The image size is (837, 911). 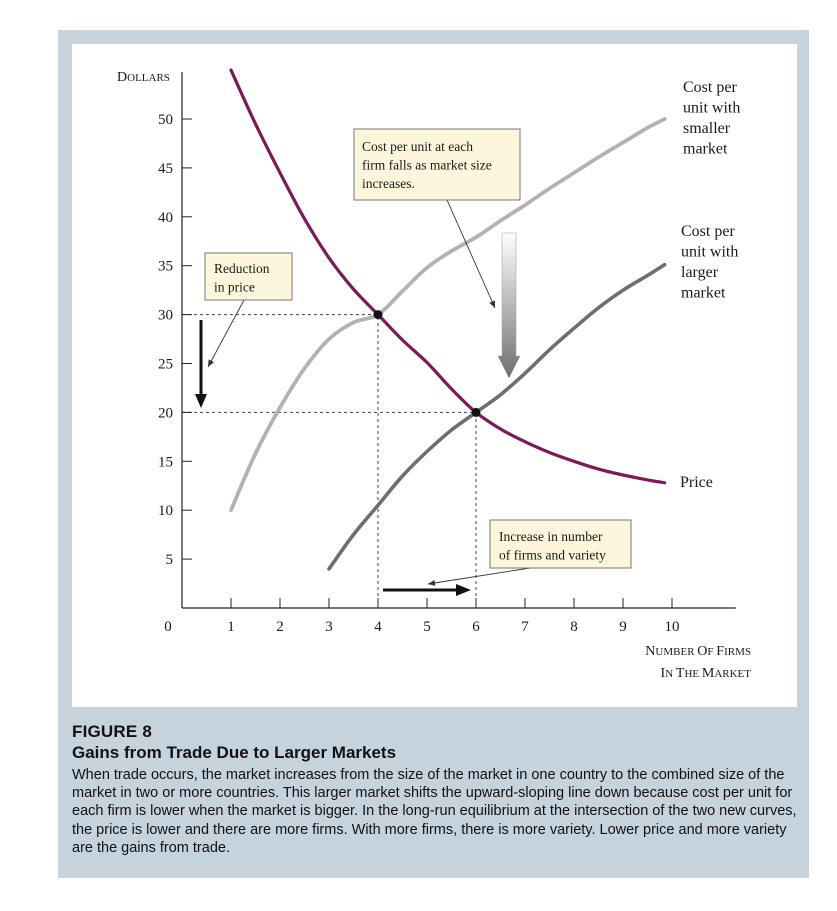 I want to click on y-tick-label: 25, so click(x=165, y=365).